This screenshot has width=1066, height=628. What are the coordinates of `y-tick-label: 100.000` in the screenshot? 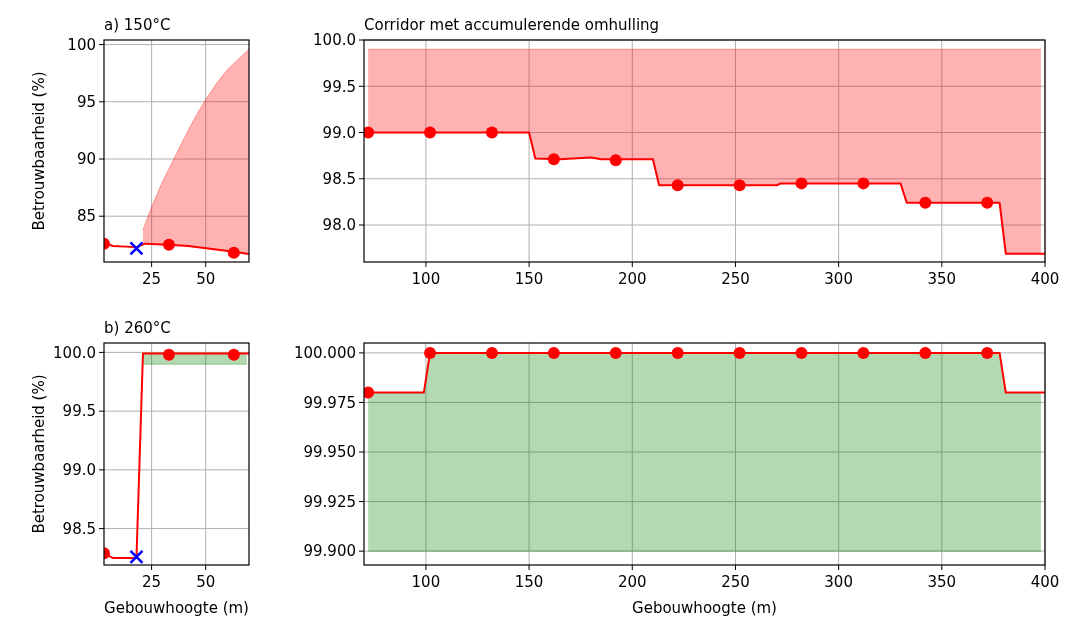 It's located at (324, 353).